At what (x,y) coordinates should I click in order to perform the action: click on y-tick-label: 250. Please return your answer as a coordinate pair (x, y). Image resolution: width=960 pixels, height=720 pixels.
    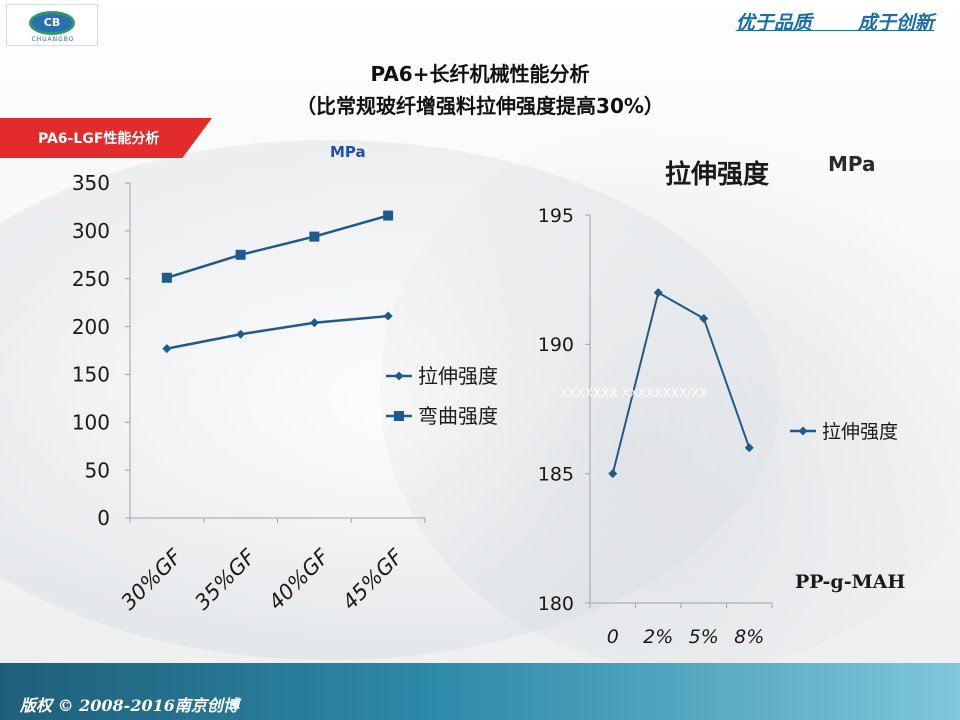
    Looking at the image, I should click on (91, 279).